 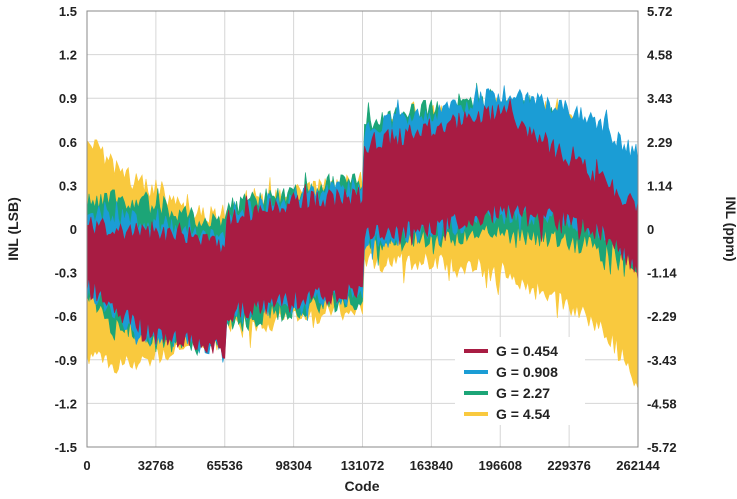 What do you see at coordinates (431, 465) in the screenshot?
I see `x-tick-label: 163840` at bounding box center [431, 465].